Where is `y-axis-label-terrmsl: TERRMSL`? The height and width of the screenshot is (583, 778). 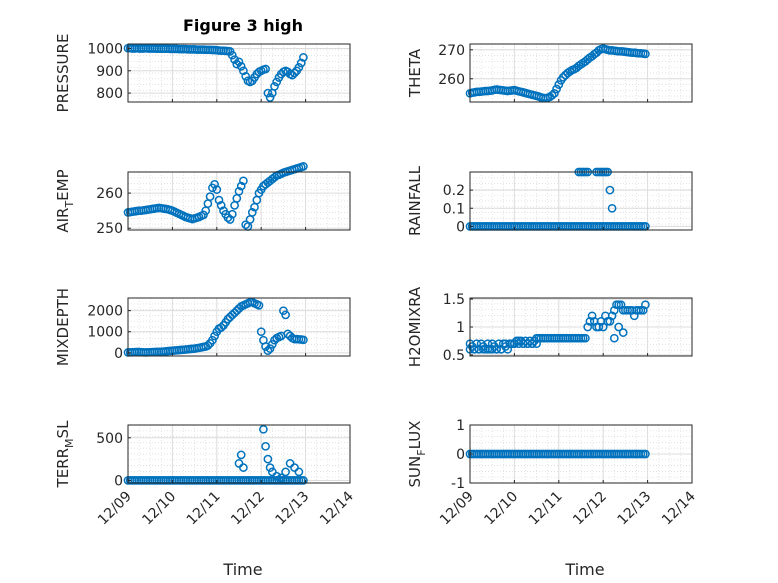
y-axis-label-terrmsl: TERRMSL is located at coordinates (65, 454).